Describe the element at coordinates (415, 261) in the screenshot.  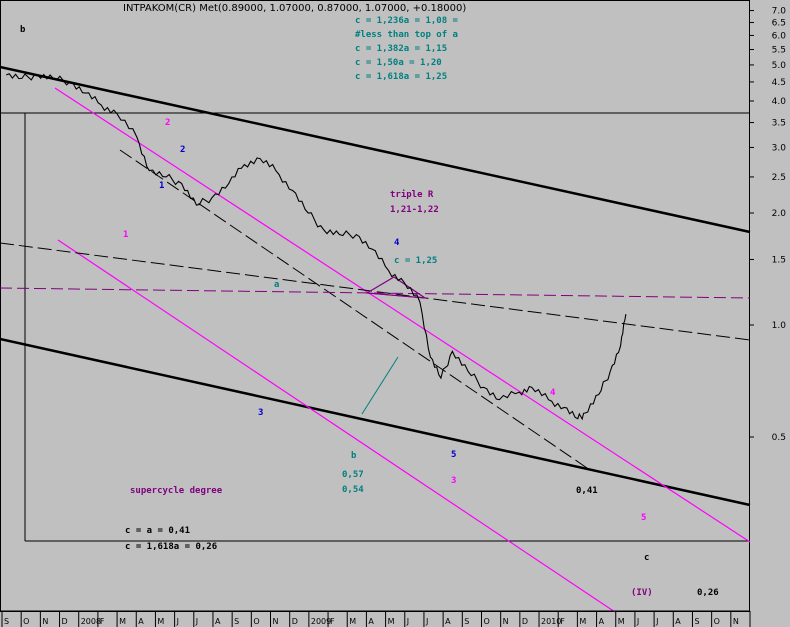
I see `c-target-label: c = 1,25` at that location.